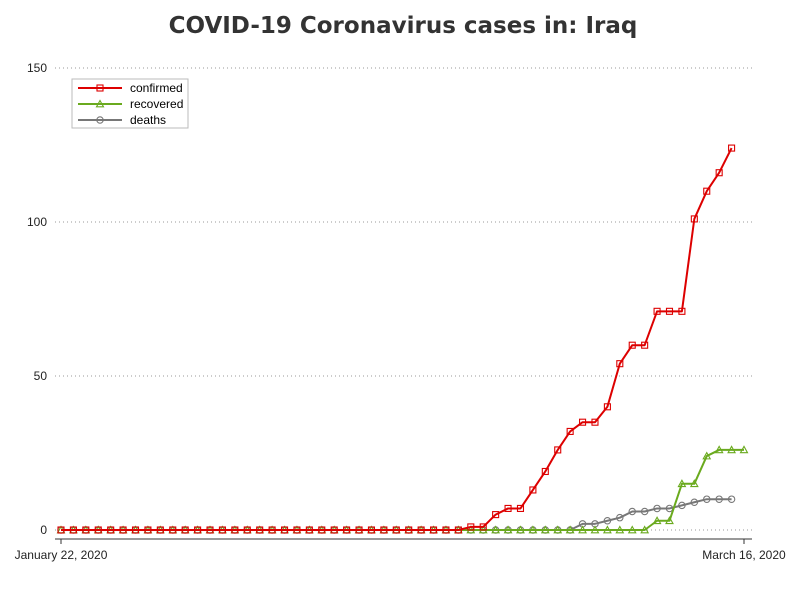 The height and width of the screenshot is (600, 800). What do you see at coordinates (744, 555) in the screenshot?
I see `x-tick-label: March 16, 2020` at bounding box center [744, 555].